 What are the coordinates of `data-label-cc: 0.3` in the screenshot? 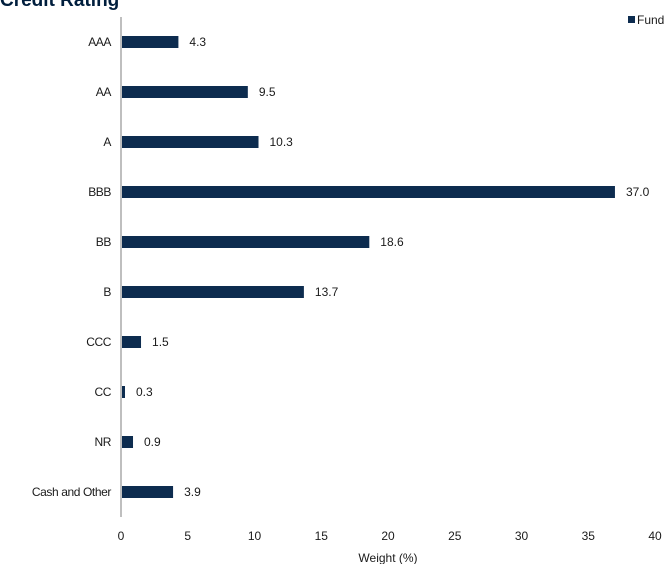 It's located at (144, 392).